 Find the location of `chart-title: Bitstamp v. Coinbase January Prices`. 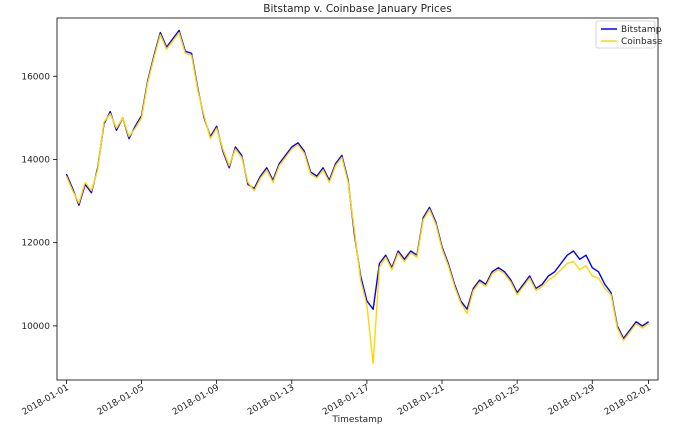

chart-title: Bitstamp v. Coinbase January Prices is located at coordinates (357, 9).